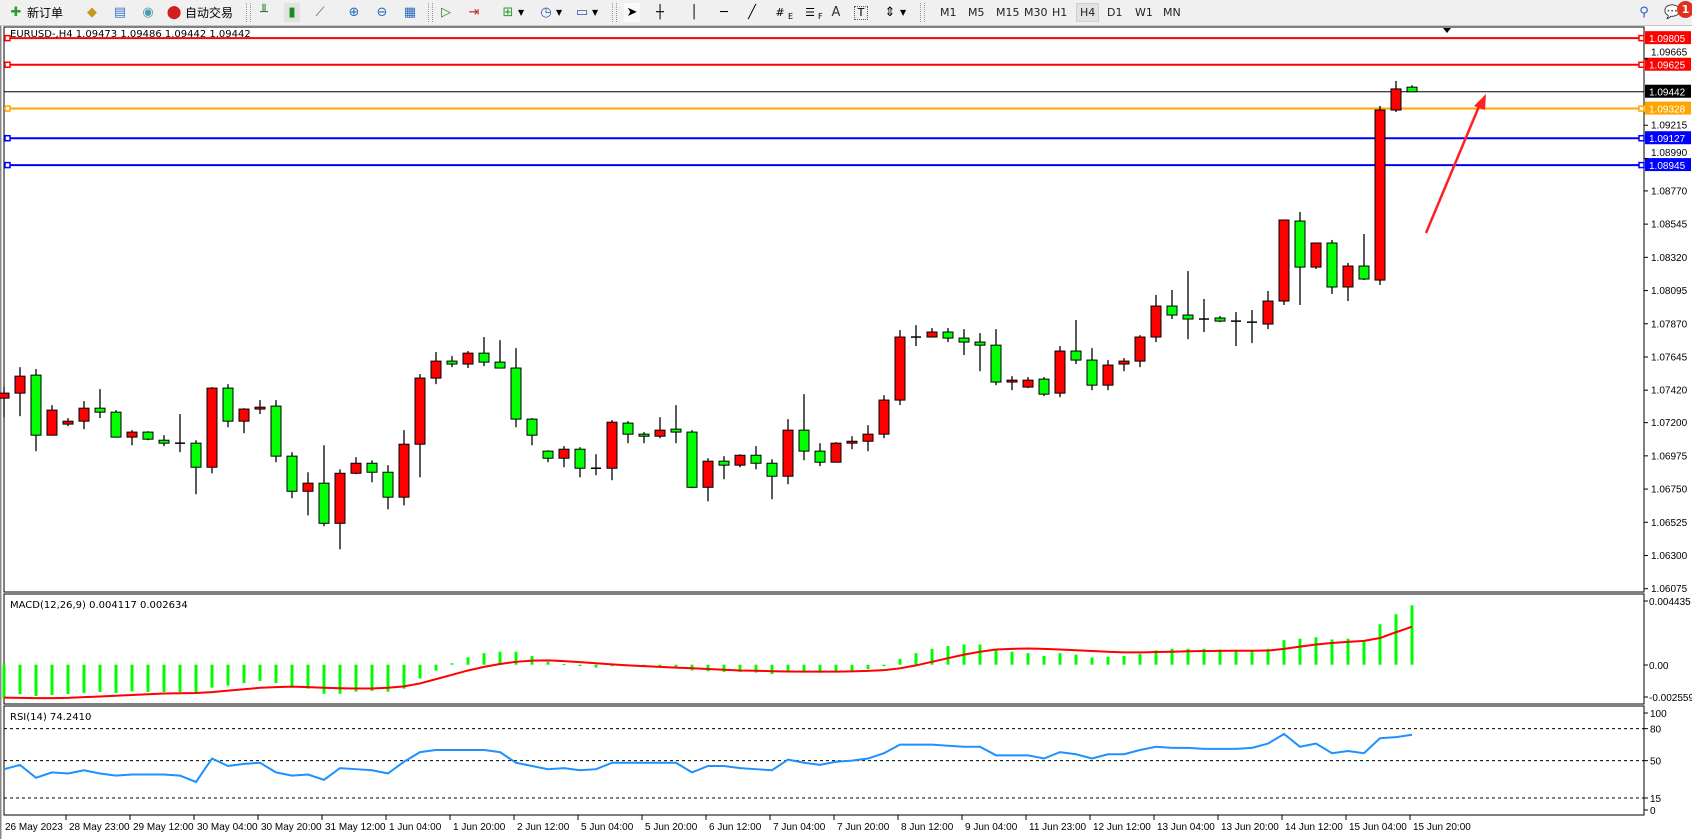 The height and width of the screenshot is (839, 1692). Describe the element at coordinates (1670, 602) in the screenshot. I see `macd-axis-label: 0.004435` at that location.